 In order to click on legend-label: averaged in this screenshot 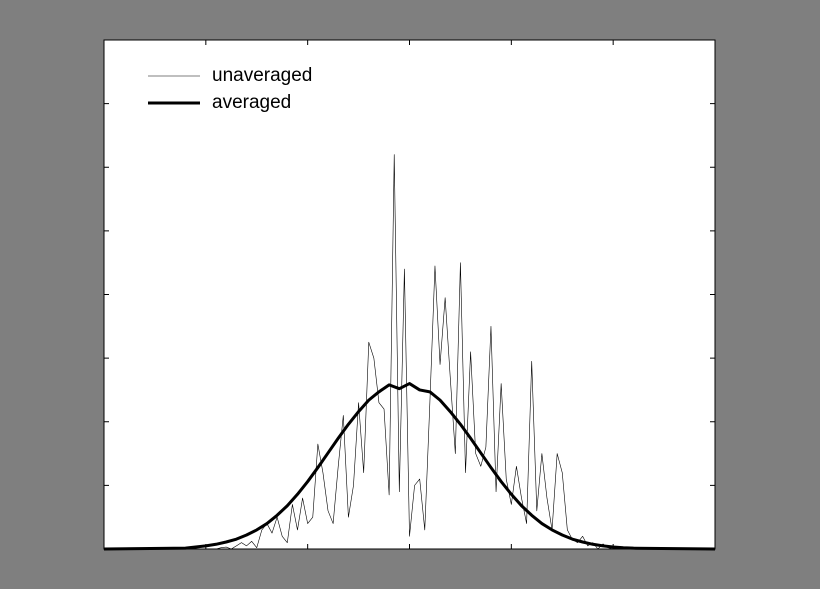, I will do `click(251, 102)`.